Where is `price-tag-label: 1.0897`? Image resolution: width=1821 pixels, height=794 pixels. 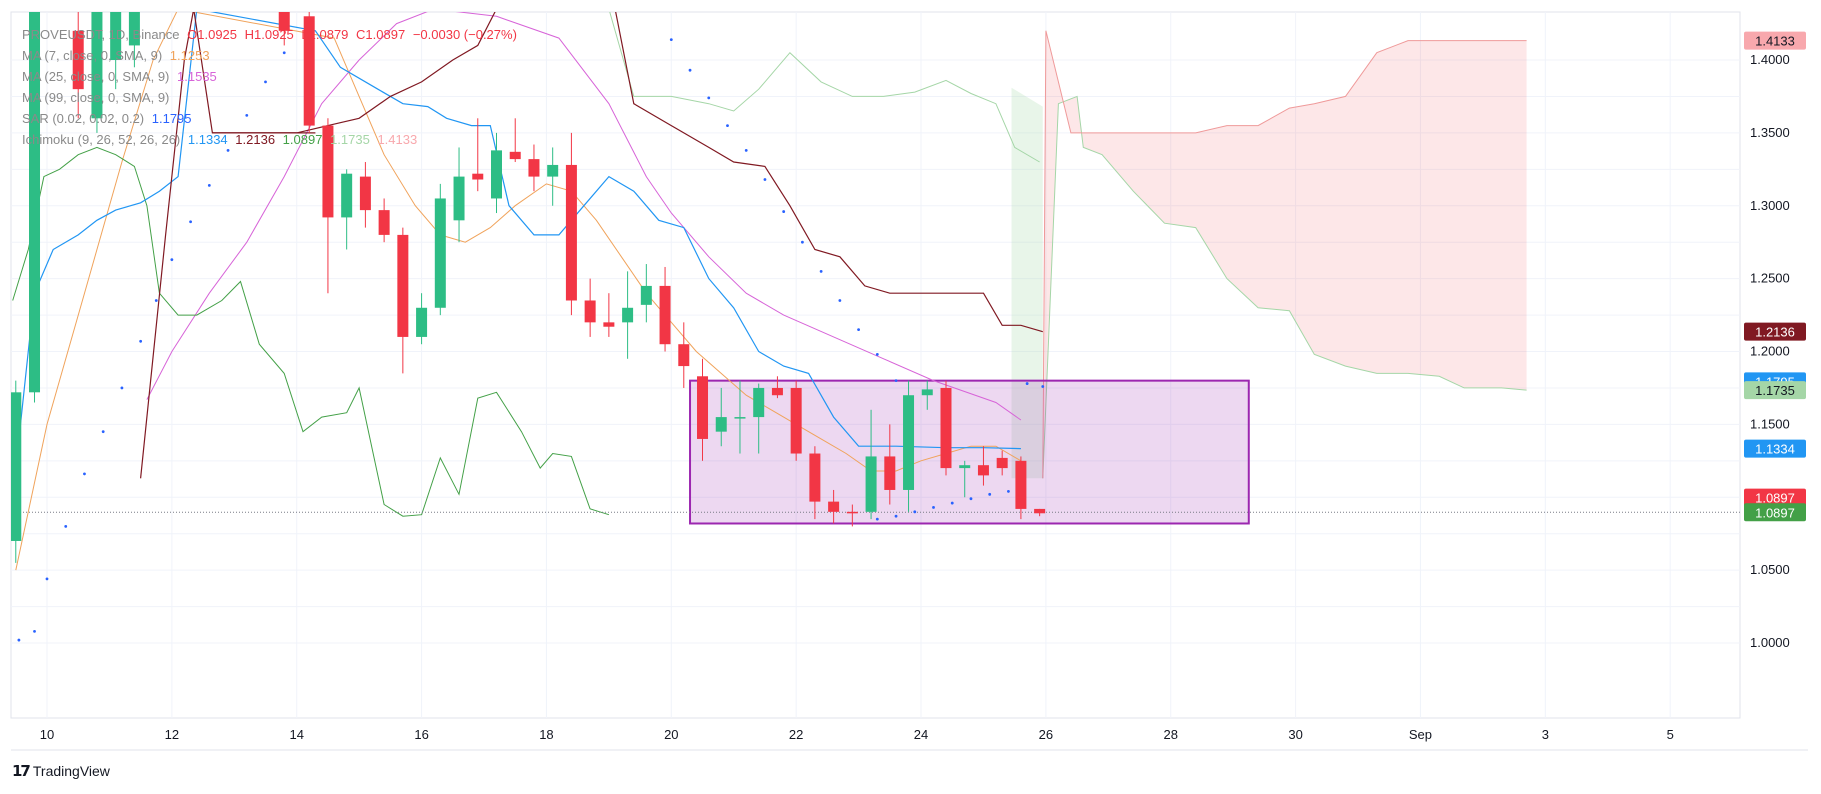
price-tag-label: 1.0897 is located at coordinates (1775, 512).